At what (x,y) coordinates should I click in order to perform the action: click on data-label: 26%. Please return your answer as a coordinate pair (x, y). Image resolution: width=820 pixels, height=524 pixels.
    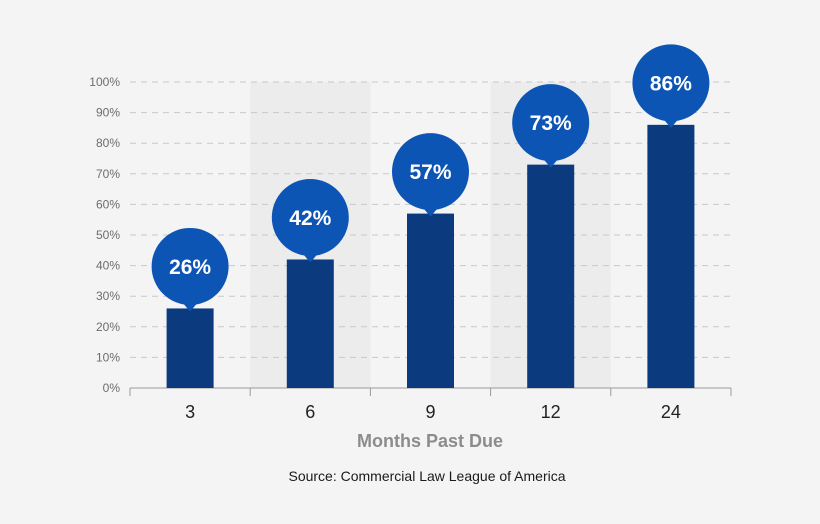
    Looking at the image, I should click on (190, 267).